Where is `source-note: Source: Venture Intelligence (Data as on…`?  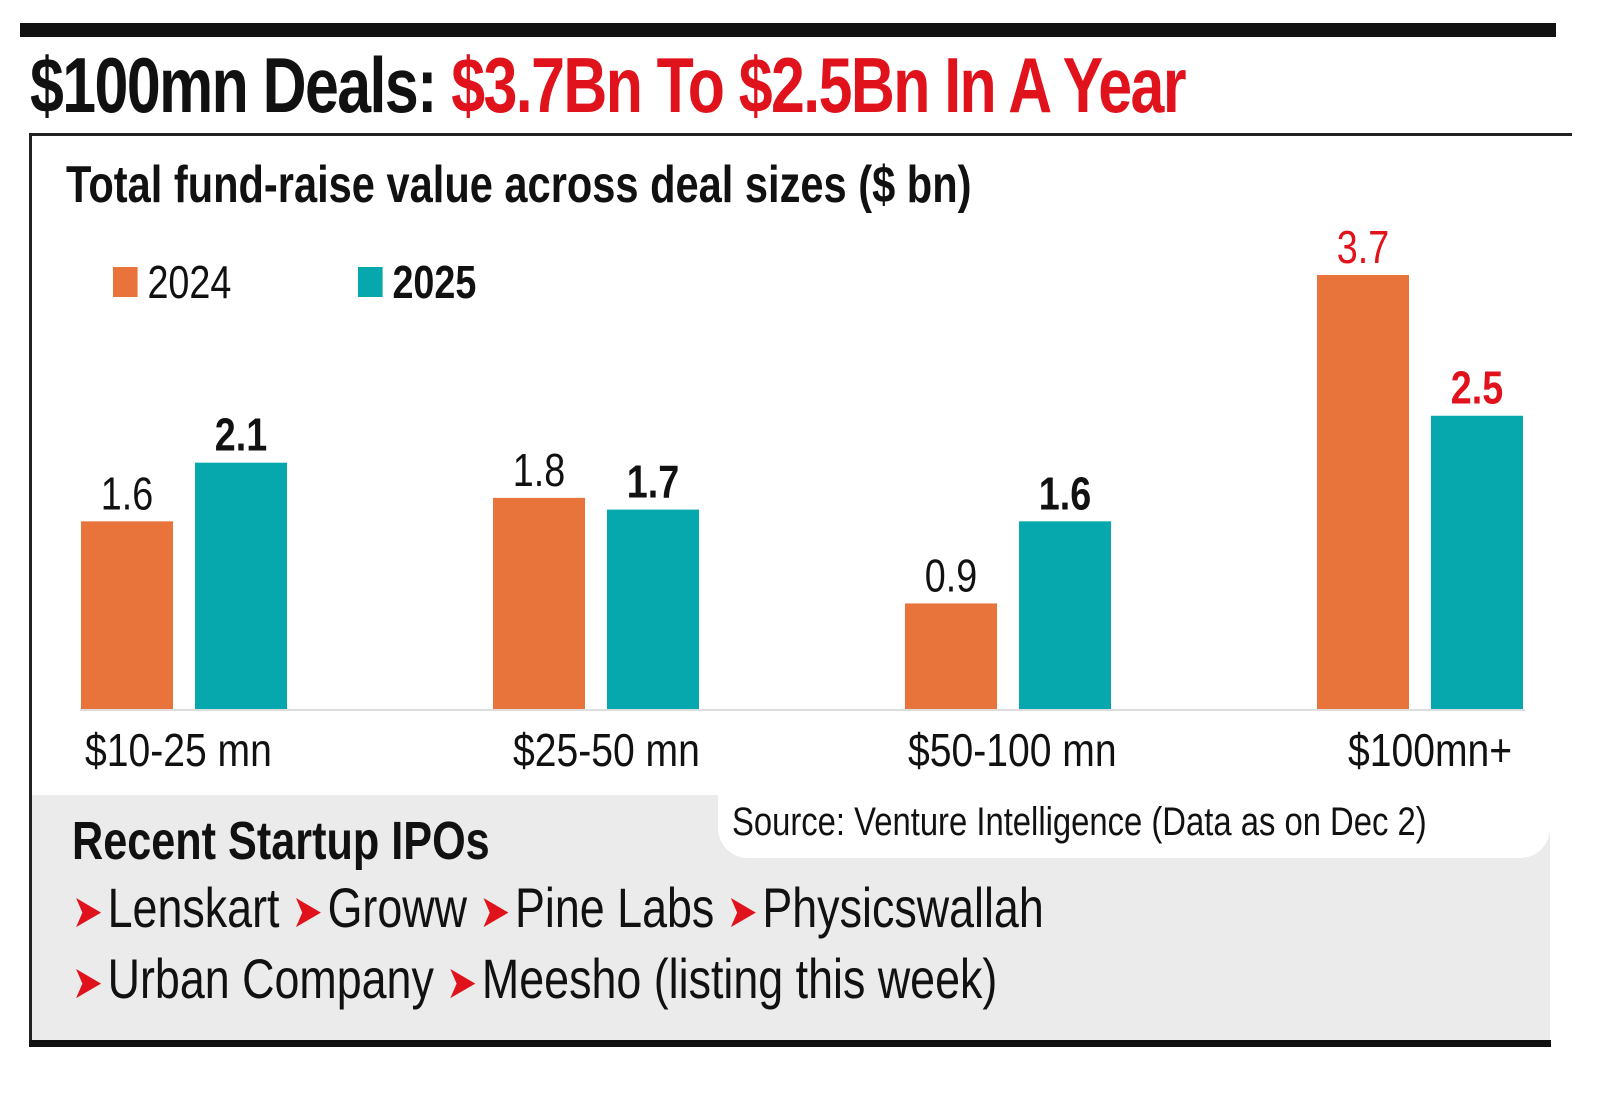 source-note: Source: Venture Intelligence (Data as on… is located at coordinates (1079, 822).